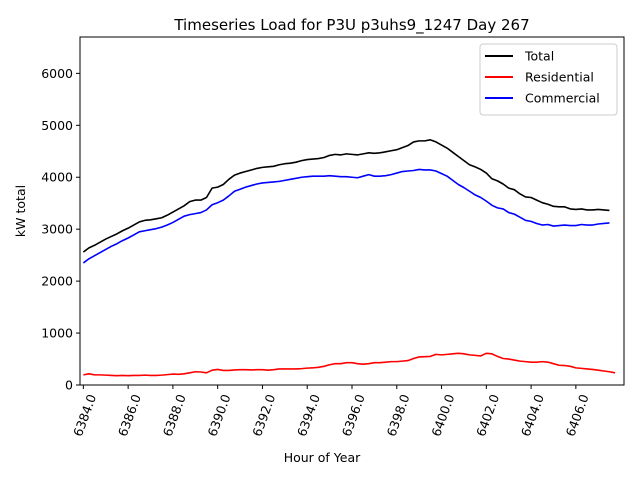  Describe the element at coordinates (57, 125) in the screenshot. I see `y-tick-label: 5000` at that location.